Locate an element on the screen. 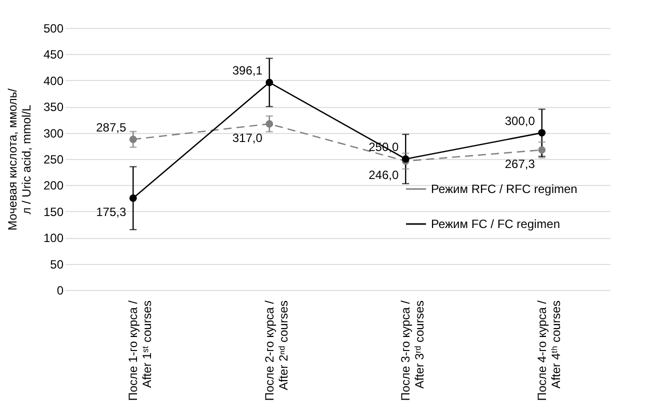  x-tick-label: После 2-го курса / After 2ⁿᵈ courses is located at coordinates (276, 350).